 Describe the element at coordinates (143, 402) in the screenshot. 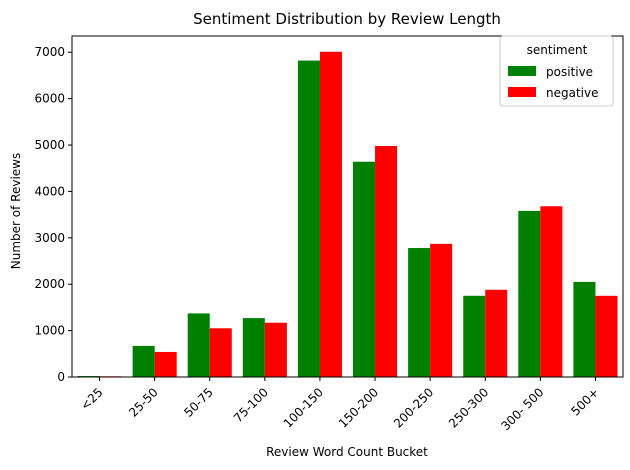

I see `x-tick-label: 25-50` at that location.